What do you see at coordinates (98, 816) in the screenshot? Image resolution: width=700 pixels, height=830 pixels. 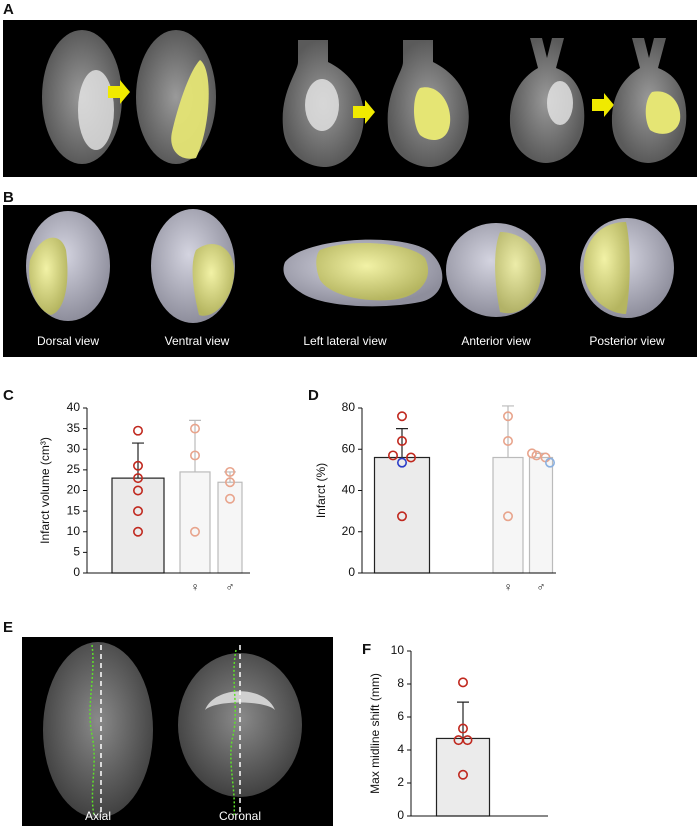 I see `view-label: Axial` at bounding box center [98, 816].